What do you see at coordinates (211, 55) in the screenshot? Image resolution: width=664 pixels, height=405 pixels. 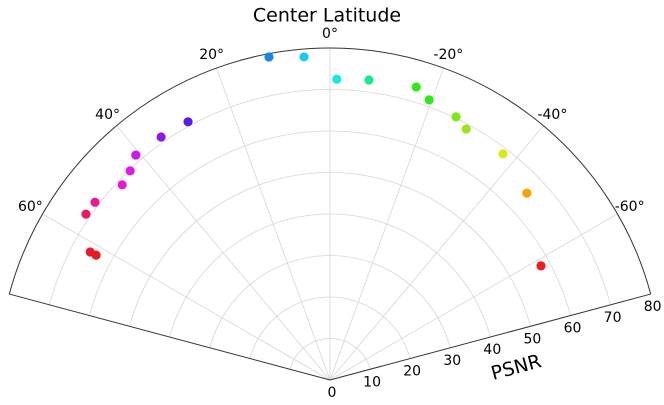 I see `angle-tick-label: 20°` at bounding box center [211, 55].